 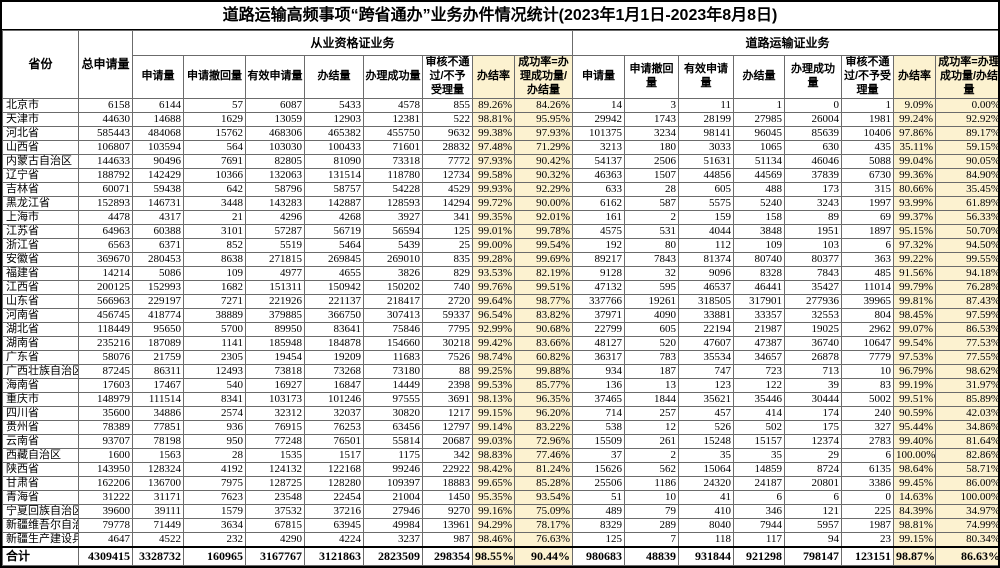 What do you see at coordinates (158, 511) in the screenshot?
I see `qualification-cell-0: 39111` at bounding box center [158, 511].